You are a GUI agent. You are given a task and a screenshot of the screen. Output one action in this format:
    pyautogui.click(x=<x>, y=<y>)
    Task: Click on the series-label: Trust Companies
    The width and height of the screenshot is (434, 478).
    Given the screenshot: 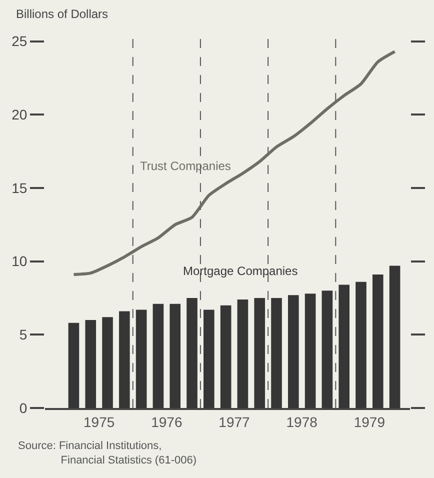 What is the action you would take?
    pyautogui.click(x=185, y=166)
    